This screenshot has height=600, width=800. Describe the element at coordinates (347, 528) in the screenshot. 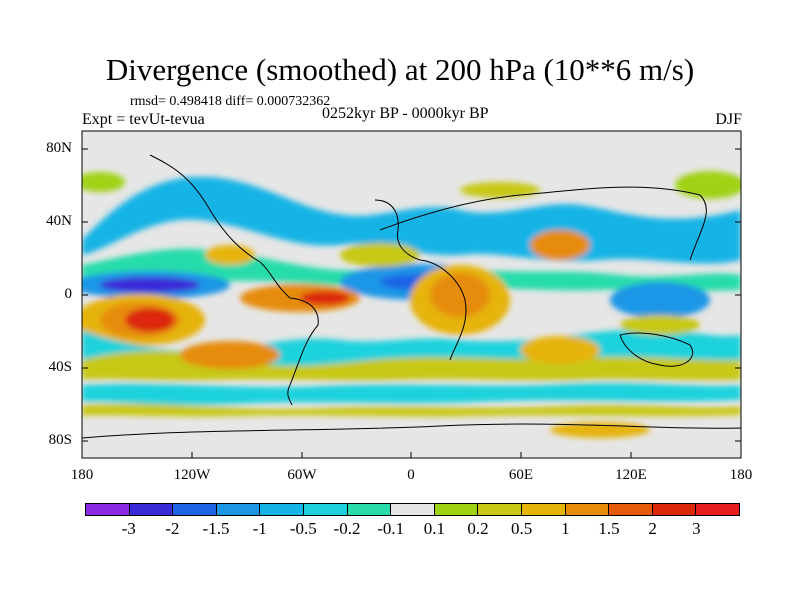

I see `colorbar-label: -0.2` at that location.